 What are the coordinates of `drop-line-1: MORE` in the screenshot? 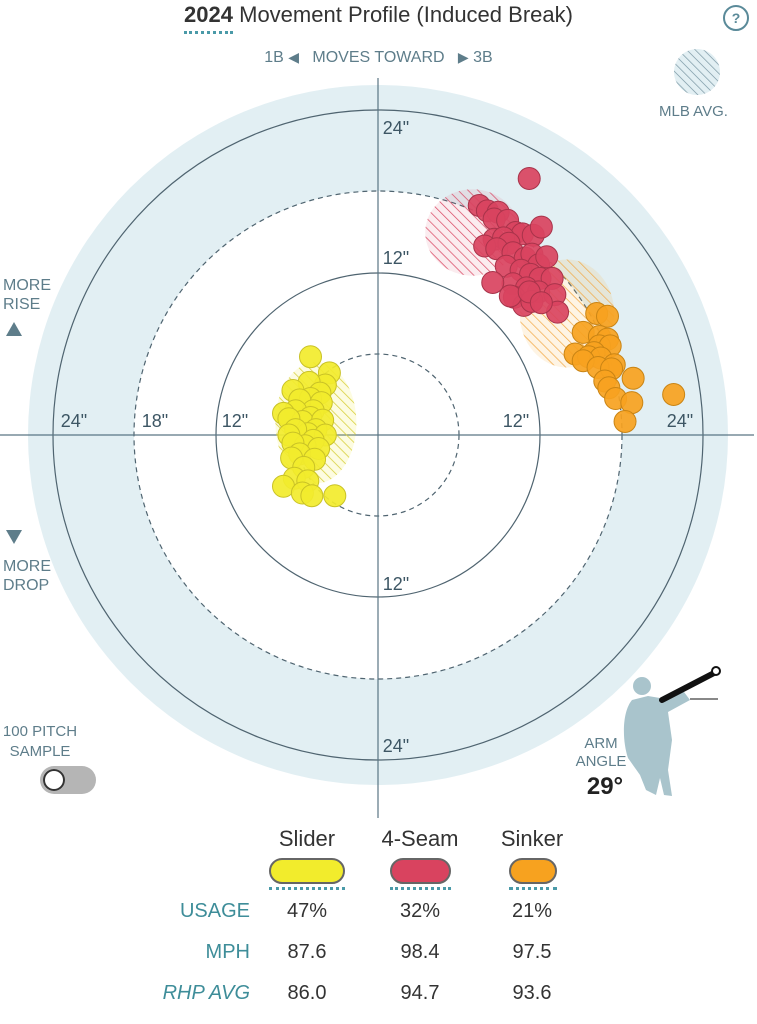 It's located at (27, 566).